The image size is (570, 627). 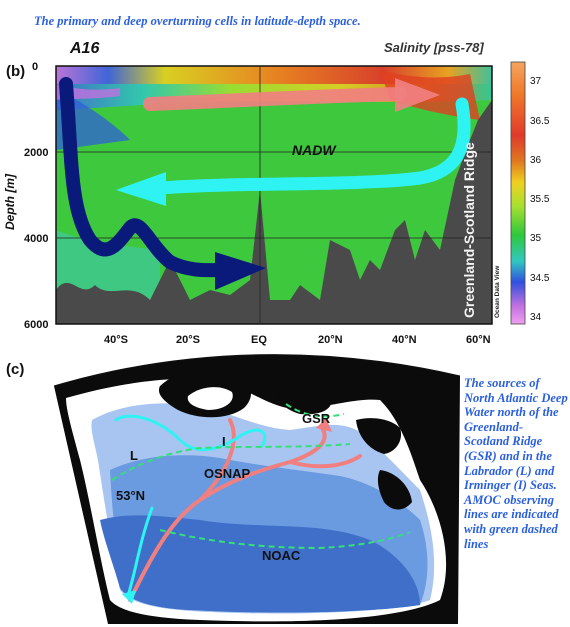 What do you see at coordinates (36, 153) in the screenshot?
I see `depth-tick: 2000` at bounding box center [36, 153].